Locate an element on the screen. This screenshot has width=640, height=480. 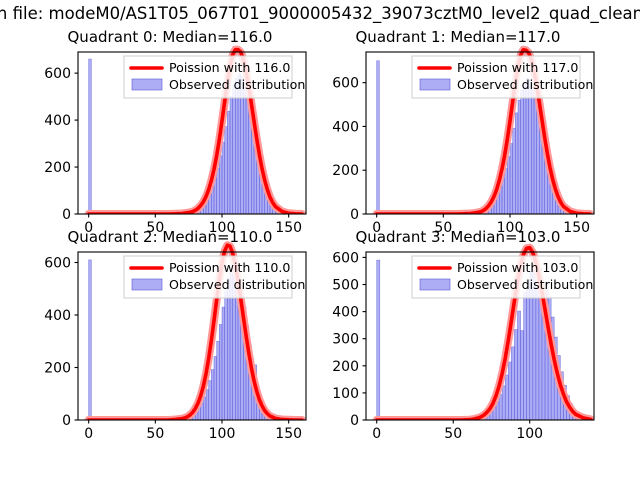
axis-ticks-quadrant-3: 0 50 100 0 100 200 300 400 500 600 is located at coordinates (437, 346).